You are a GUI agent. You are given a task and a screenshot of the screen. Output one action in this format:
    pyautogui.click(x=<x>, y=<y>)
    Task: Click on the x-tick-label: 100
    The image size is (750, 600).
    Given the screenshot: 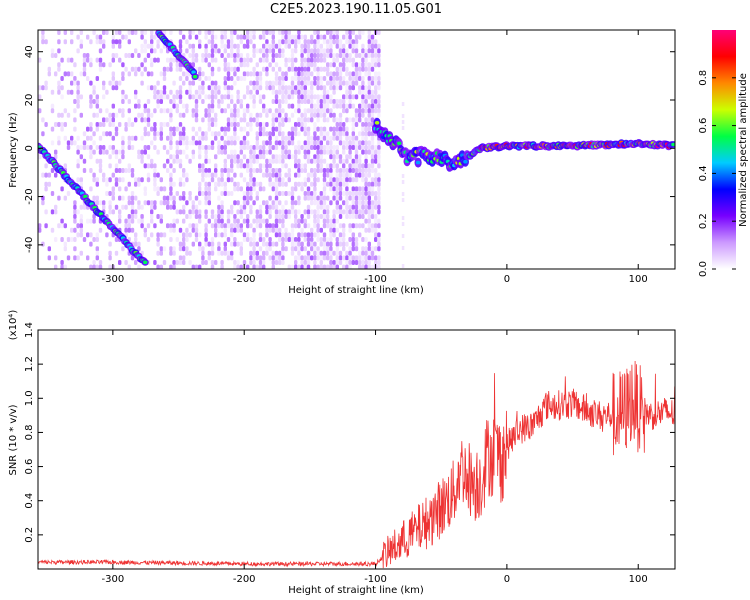 What is the action you would take?
    pyautogui.click(x=638, y=279)
    